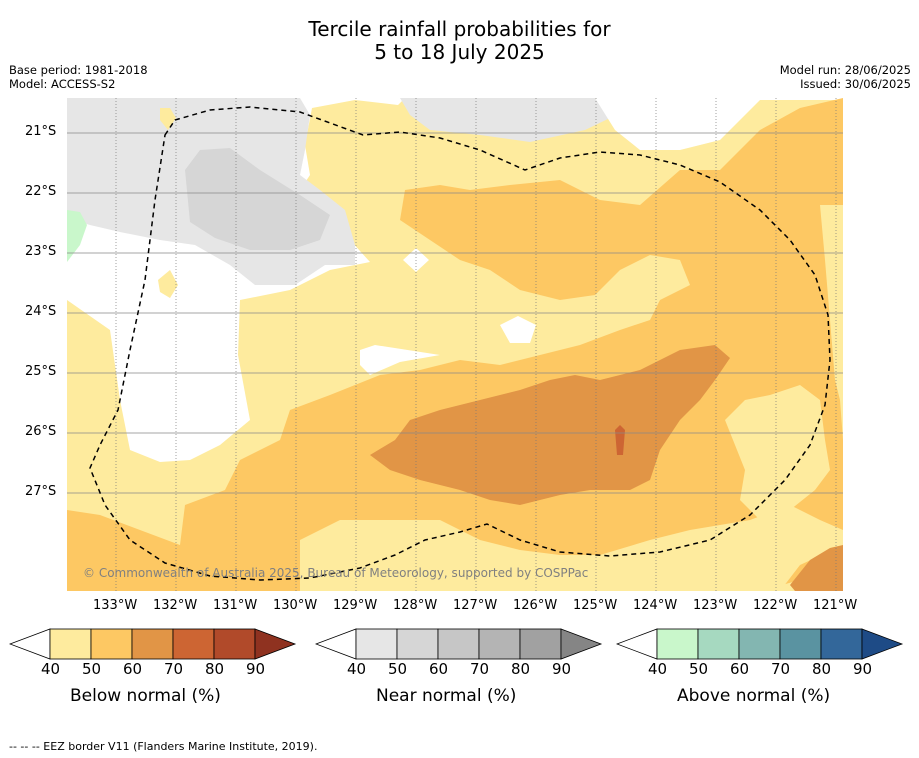  I want to click on colorbar-title: Near normal (%), so click(446, 696).